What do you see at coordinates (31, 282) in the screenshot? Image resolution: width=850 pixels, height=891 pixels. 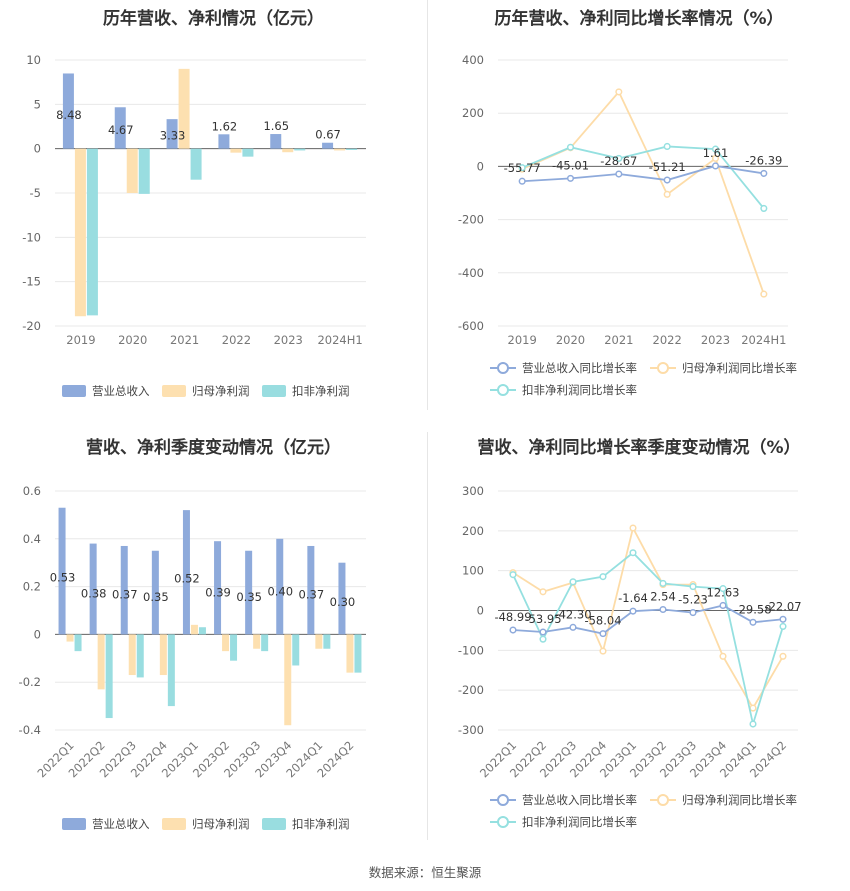 I see `y-tick-label: -15` at bounding box center [31, 282].